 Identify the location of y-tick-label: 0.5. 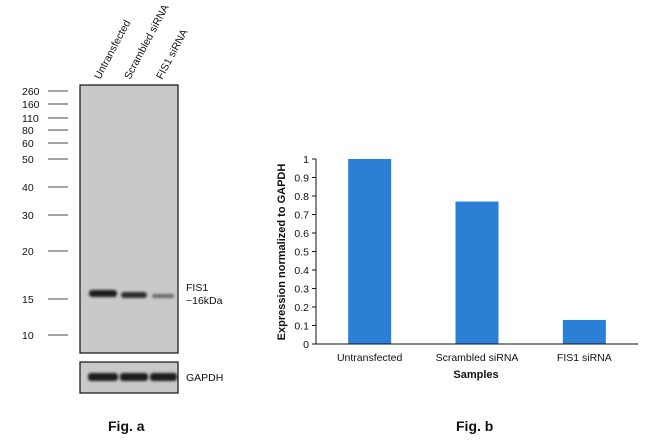
(301, 253).